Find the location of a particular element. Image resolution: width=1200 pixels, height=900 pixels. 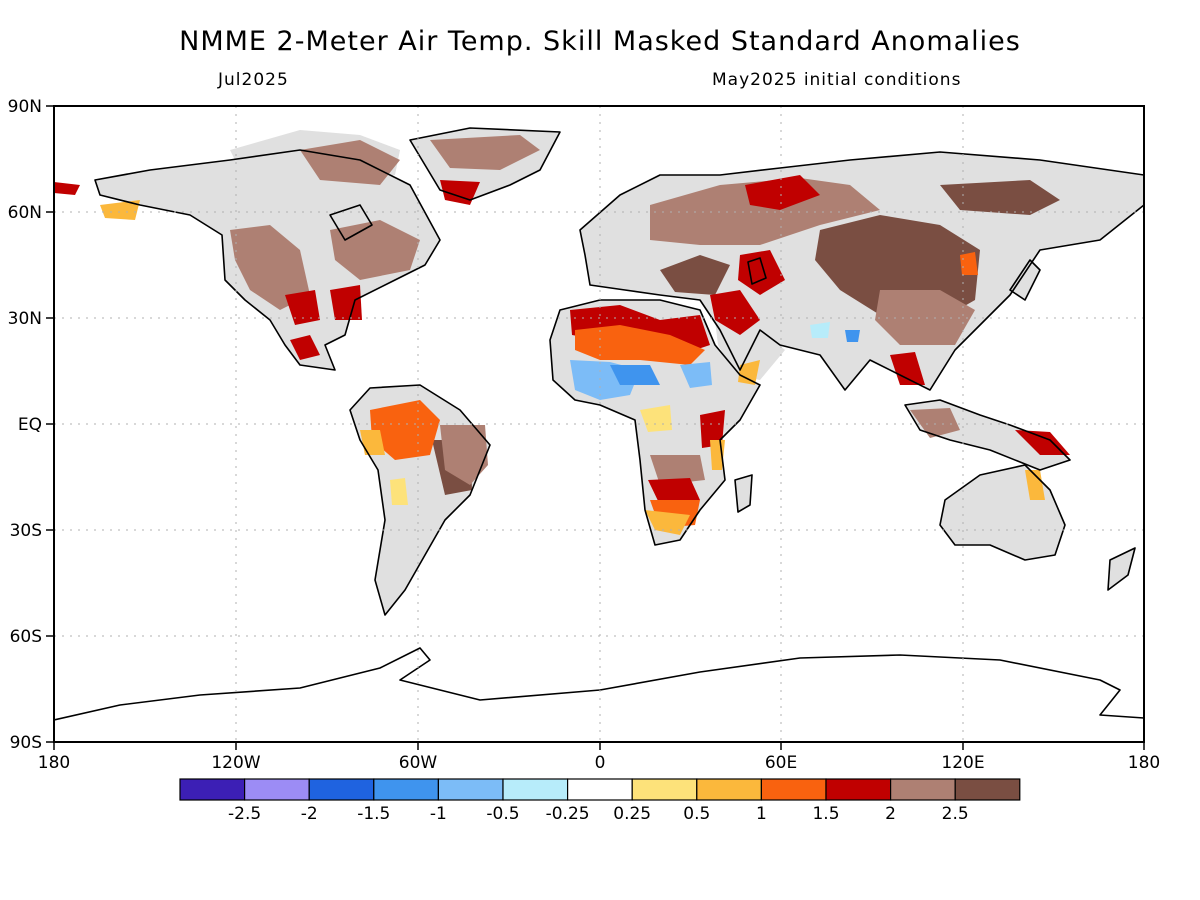

amazon-orange-anomaly is located at coordinates (405, 430).